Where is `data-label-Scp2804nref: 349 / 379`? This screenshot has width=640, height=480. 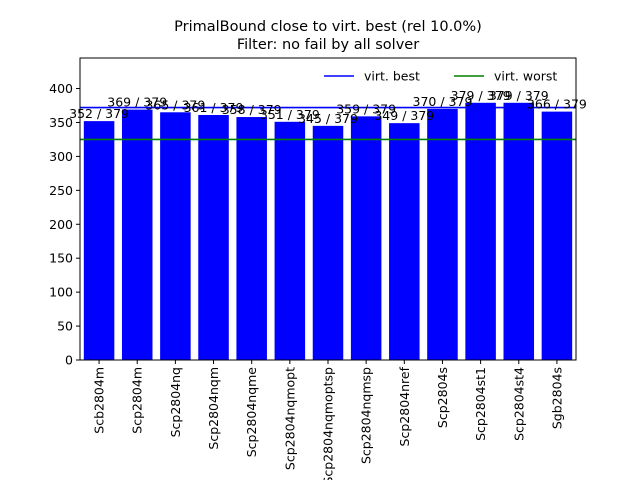 data-label-Scp2804nref: 349 / 379 is located at coordinates (404, 115).